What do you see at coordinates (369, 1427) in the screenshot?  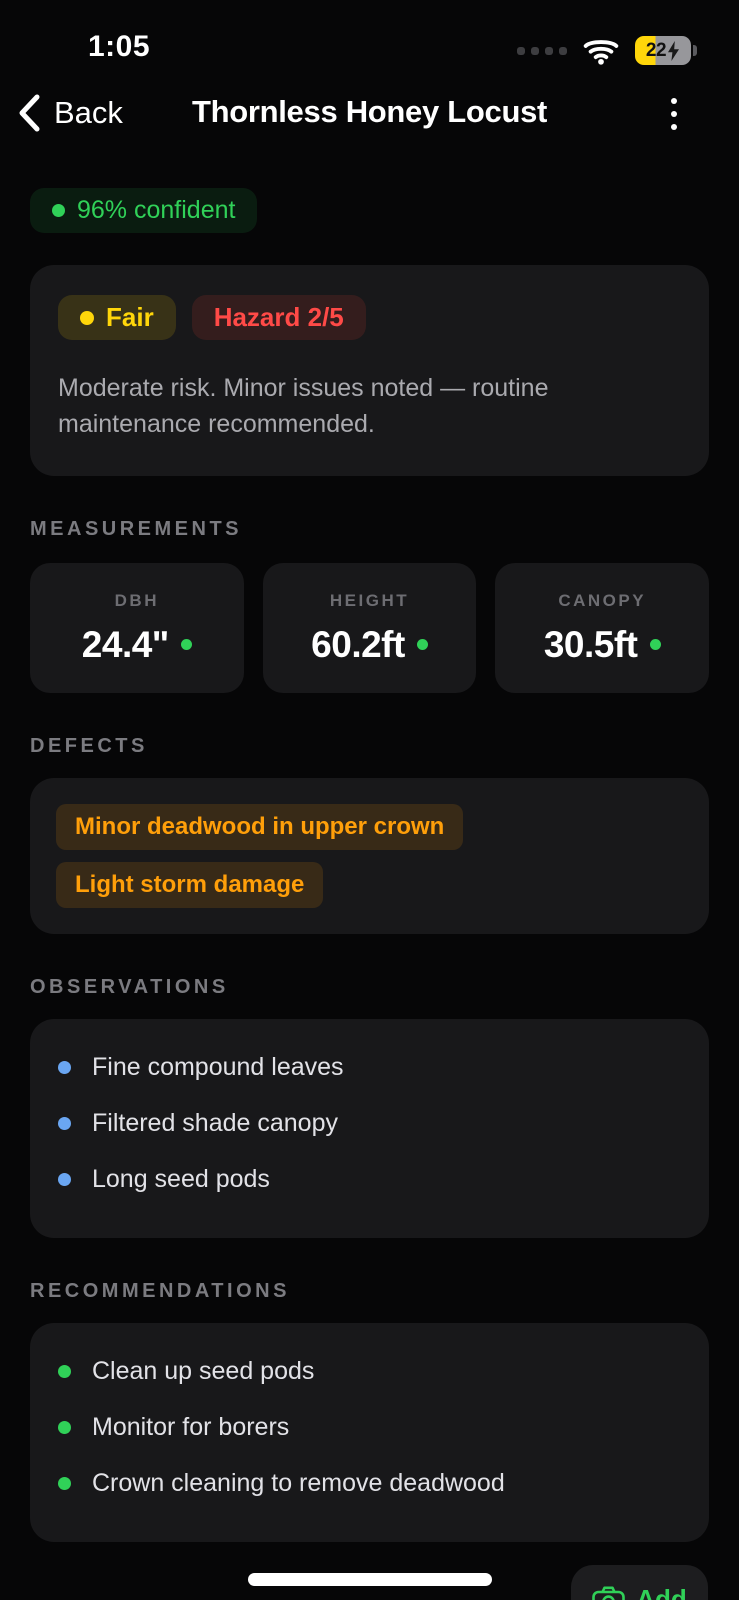 I see `list-item: Monitor for borers` at bounding box center [369, 1427].